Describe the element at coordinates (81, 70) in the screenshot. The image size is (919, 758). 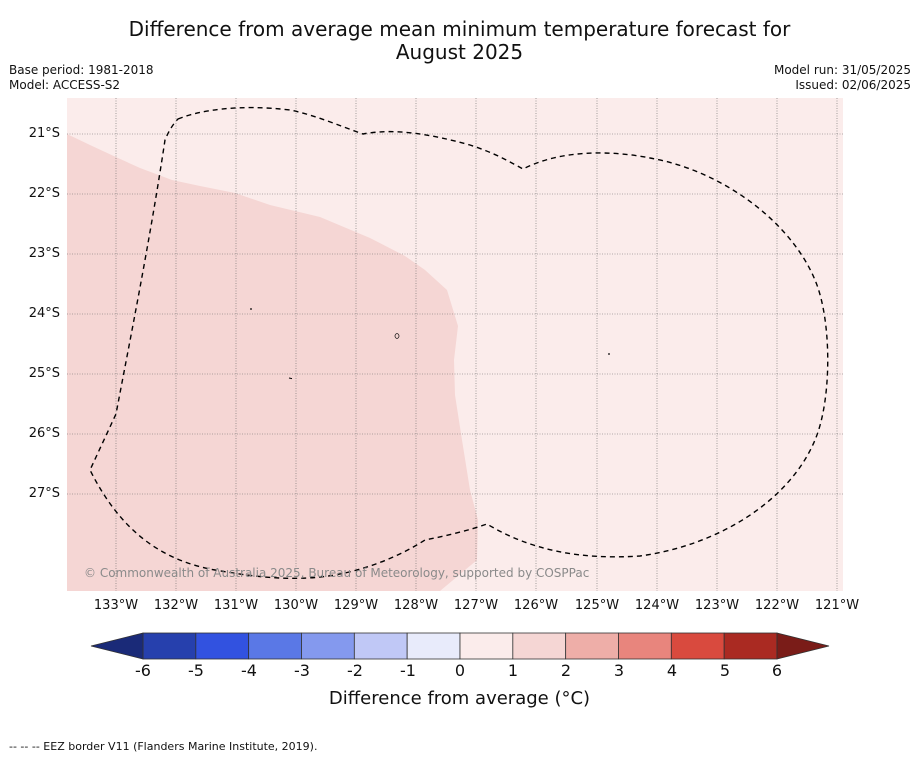
I see `base-period: Base period: 1981-2018` at that location.